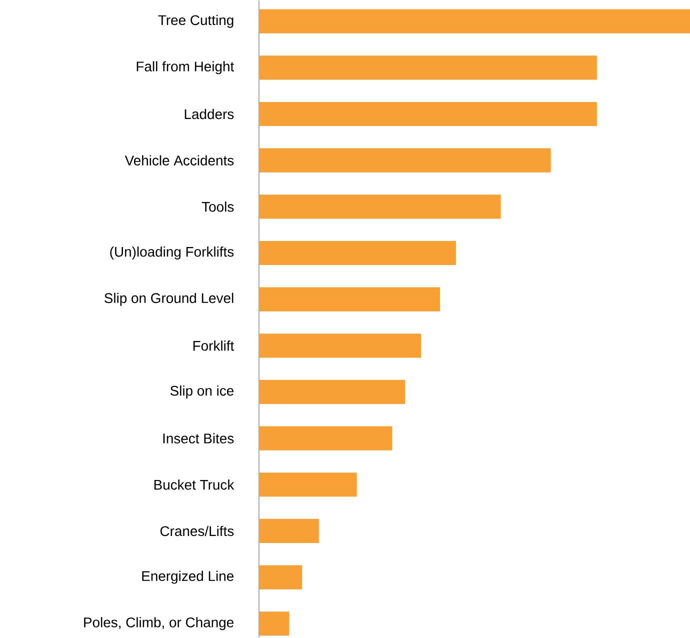 The image size is (690, 638). I want to click on y-tick-label: Tree Cutting, so click(196, 21).